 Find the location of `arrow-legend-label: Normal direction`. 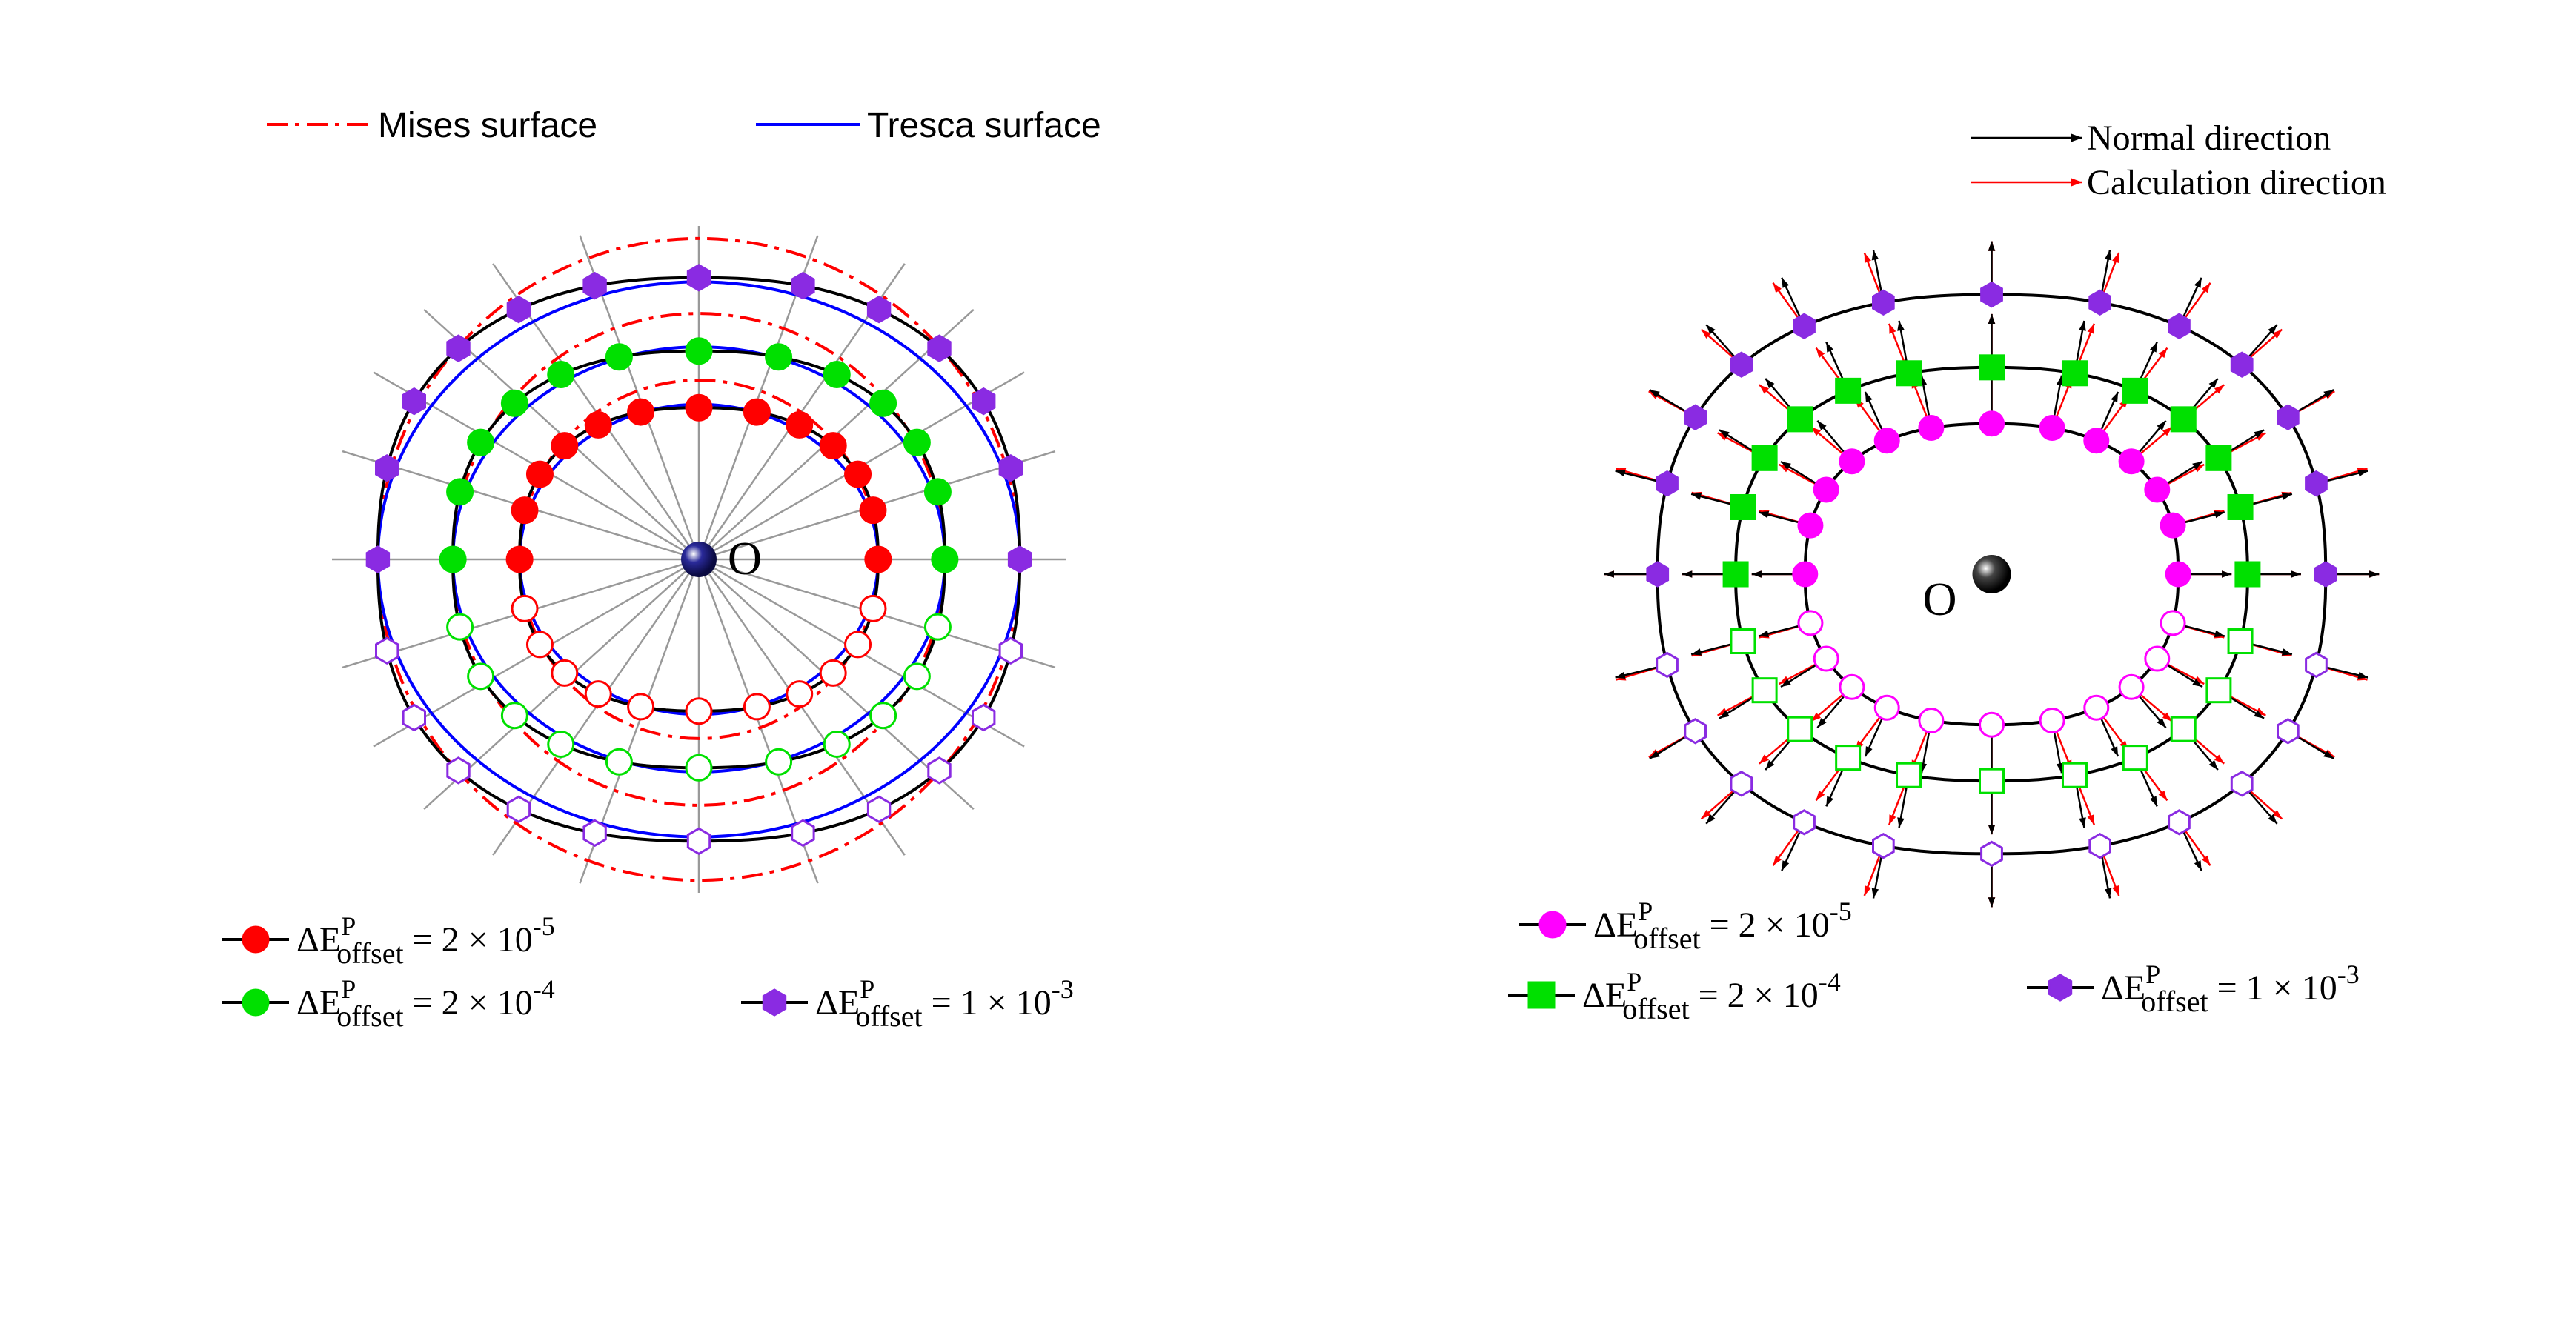

arrow-legend-label: Normal direction is located at coordinates (2209, 138).